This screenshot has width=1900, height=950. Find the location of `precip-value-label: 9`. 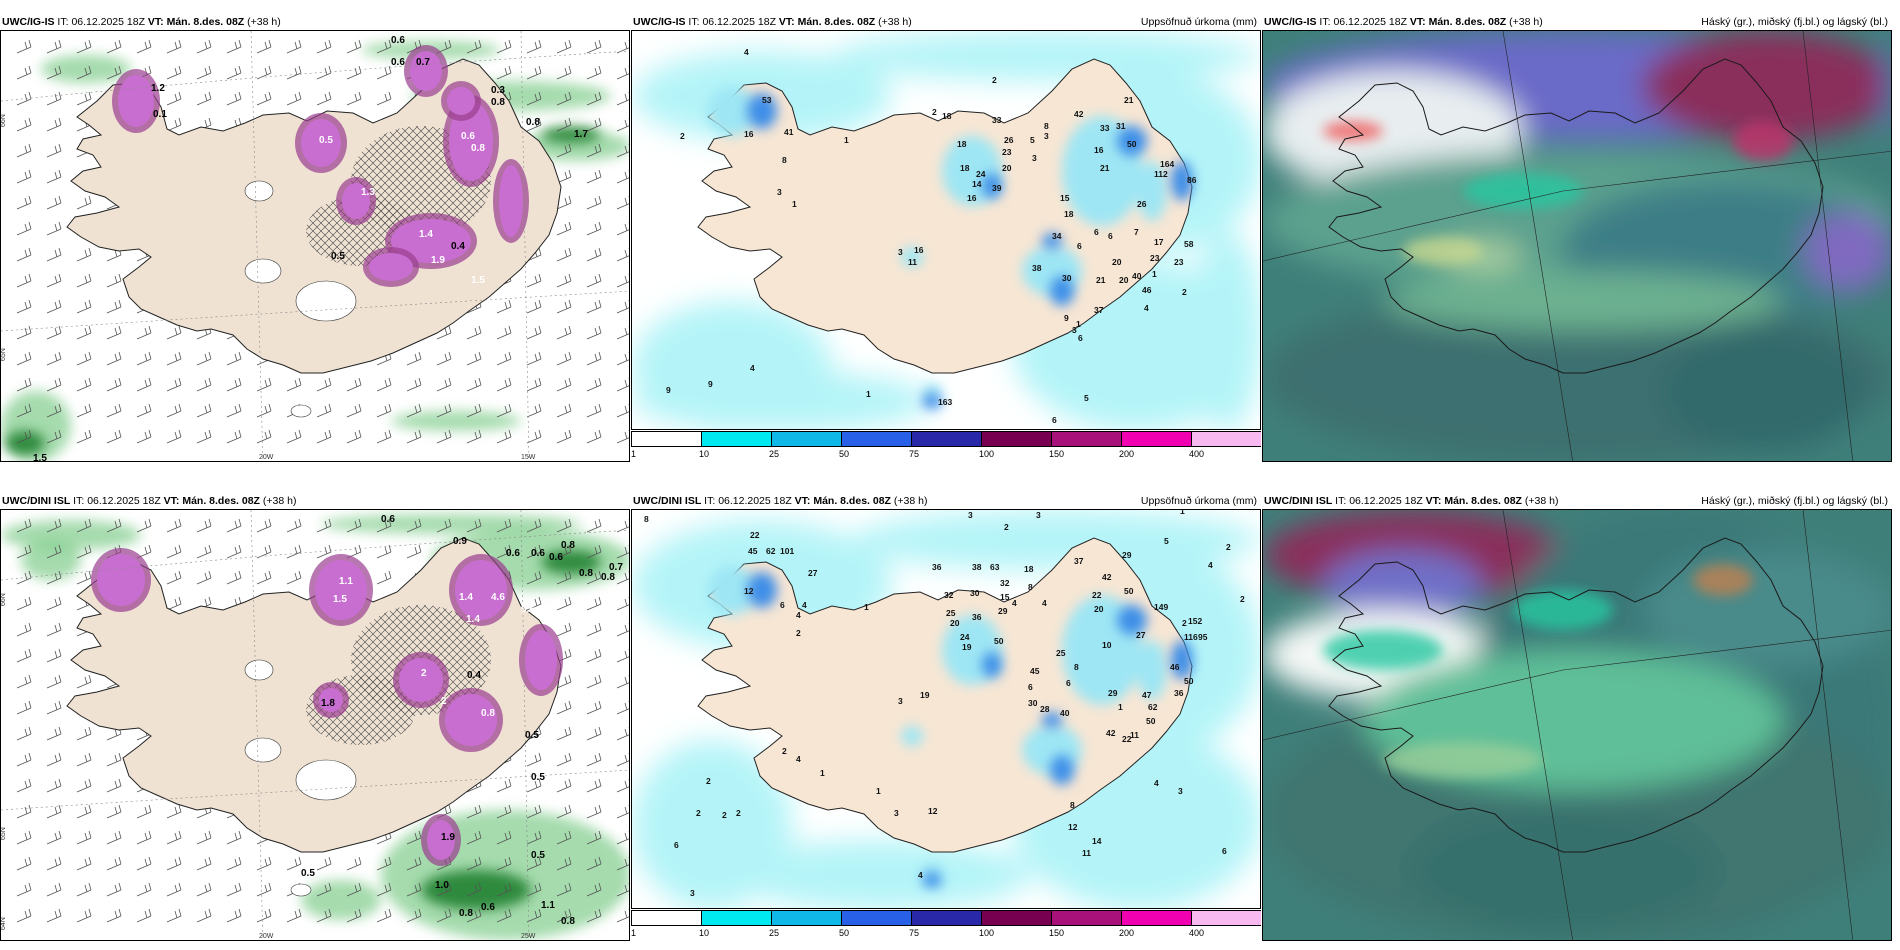

precip-value-label: 9 is located at coordinates (710, 384).